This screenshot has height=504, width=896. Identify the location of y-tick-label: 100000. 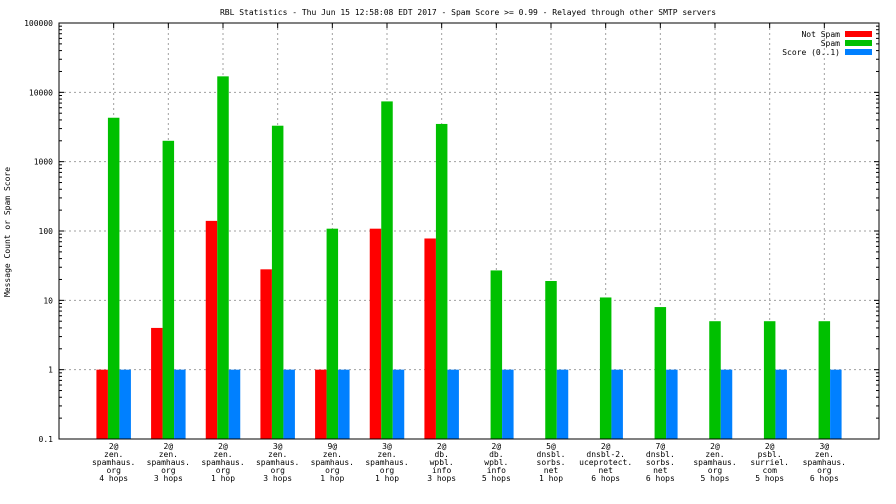
(38, 23).